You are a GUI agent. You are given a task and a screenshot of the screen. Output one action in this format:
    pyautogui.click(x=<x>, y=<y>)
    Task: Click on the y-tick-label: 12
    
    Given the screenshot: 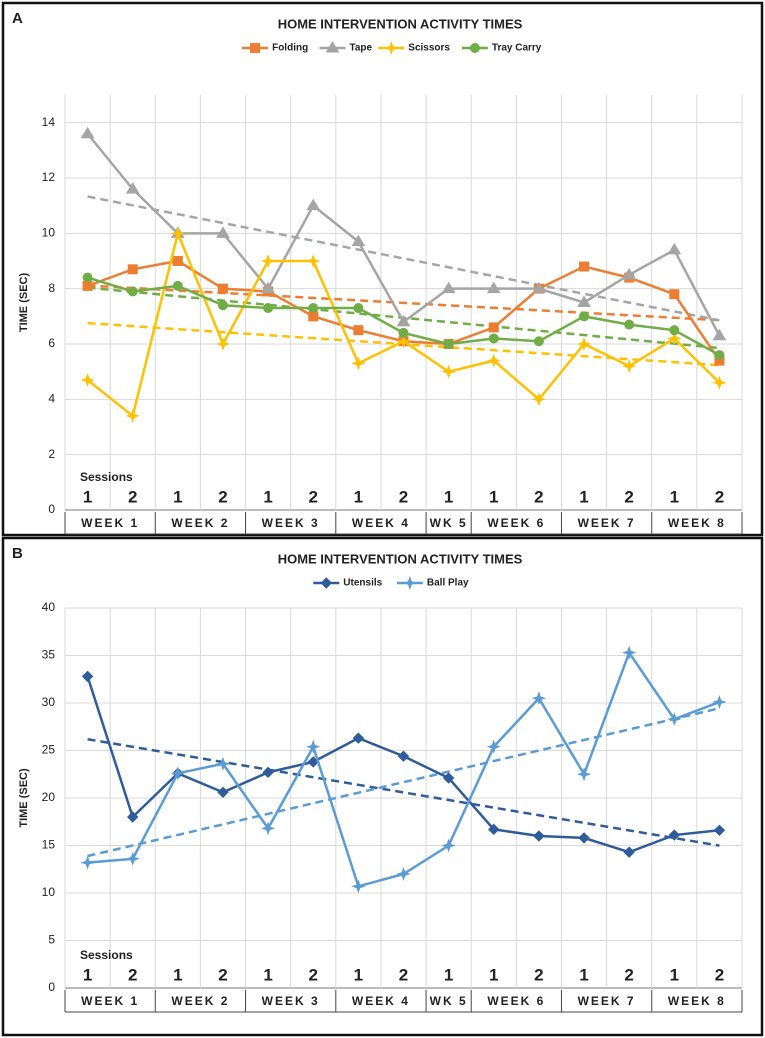 What is the action you would take?
    pyautogui.click(x=49, y=177)
    